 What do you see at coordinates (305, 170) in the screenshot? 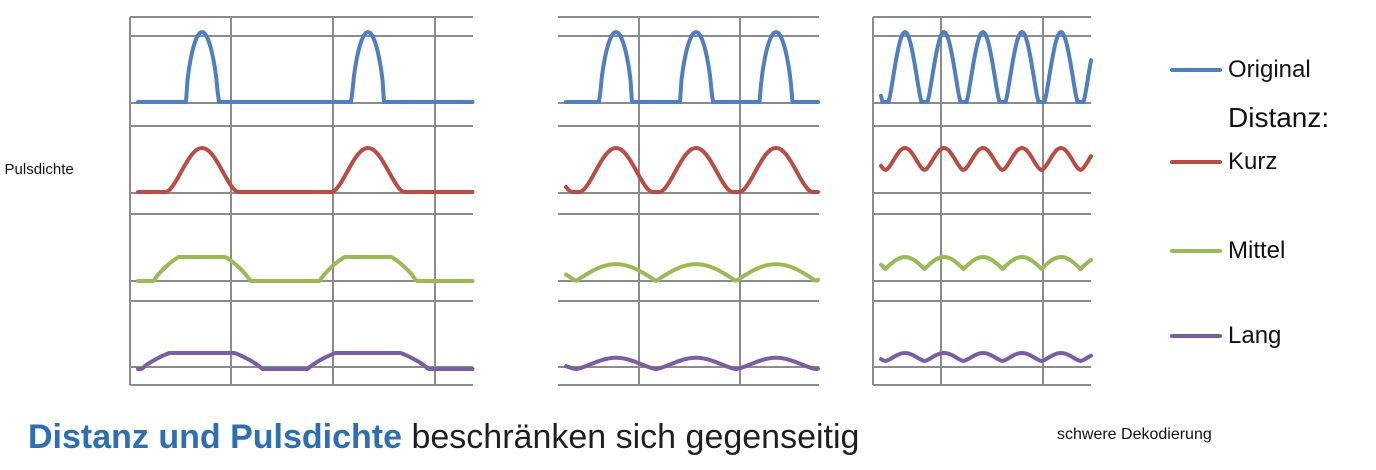
I see `signal-kurz-low-density` at bounding box center [305, 170].